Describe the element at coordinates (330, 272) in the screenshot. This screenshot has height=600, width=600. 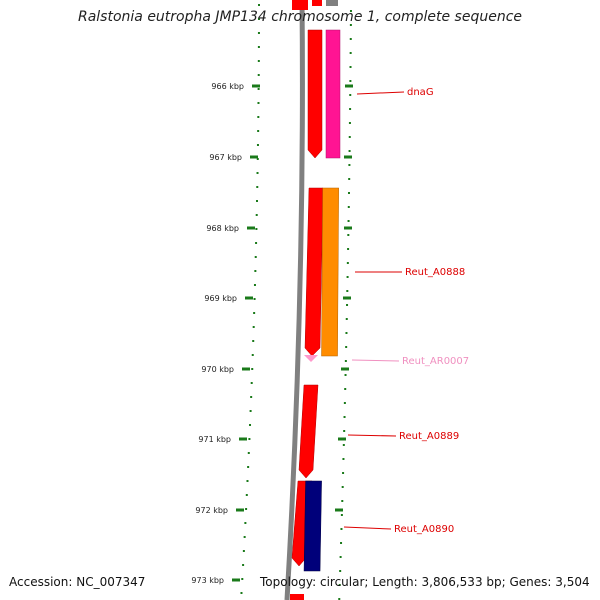
I see `gene-Reut_A0888-block` at that location.